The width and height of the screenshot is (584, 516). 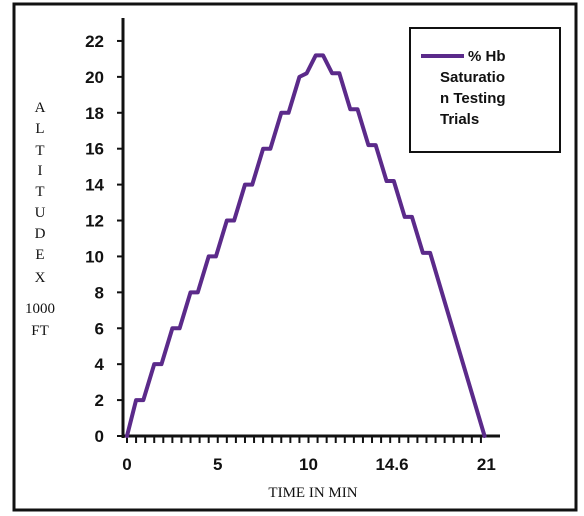 What do you see at coordinates (94, 256) in the screenshot?
I see `y-tick-label: 10` at bounding box center [94, 256].